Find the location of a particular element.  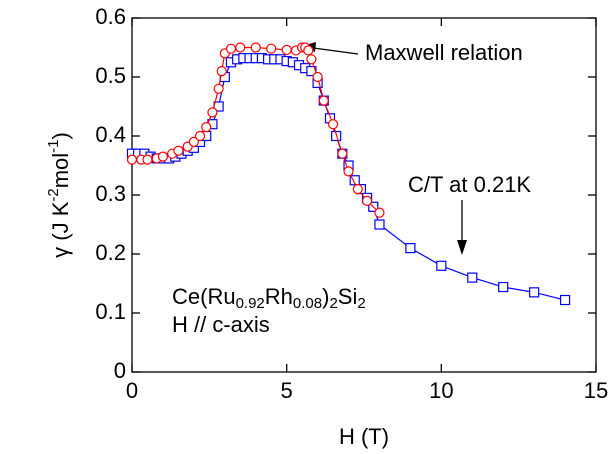

sample-sub: 0.08 is located at coordinates (307, 303).